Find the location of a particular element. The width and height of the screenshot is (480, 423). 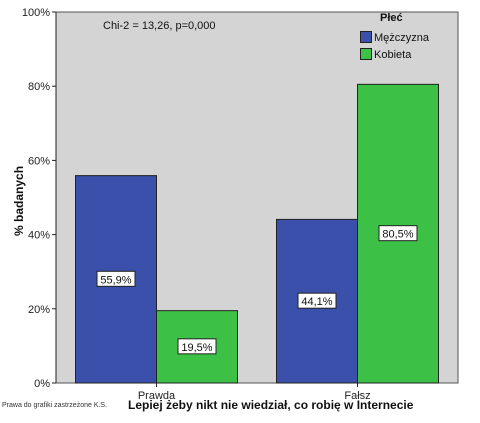

legend-item-mezczyzna: Mężczyzna is located at coordinates (394, 37).